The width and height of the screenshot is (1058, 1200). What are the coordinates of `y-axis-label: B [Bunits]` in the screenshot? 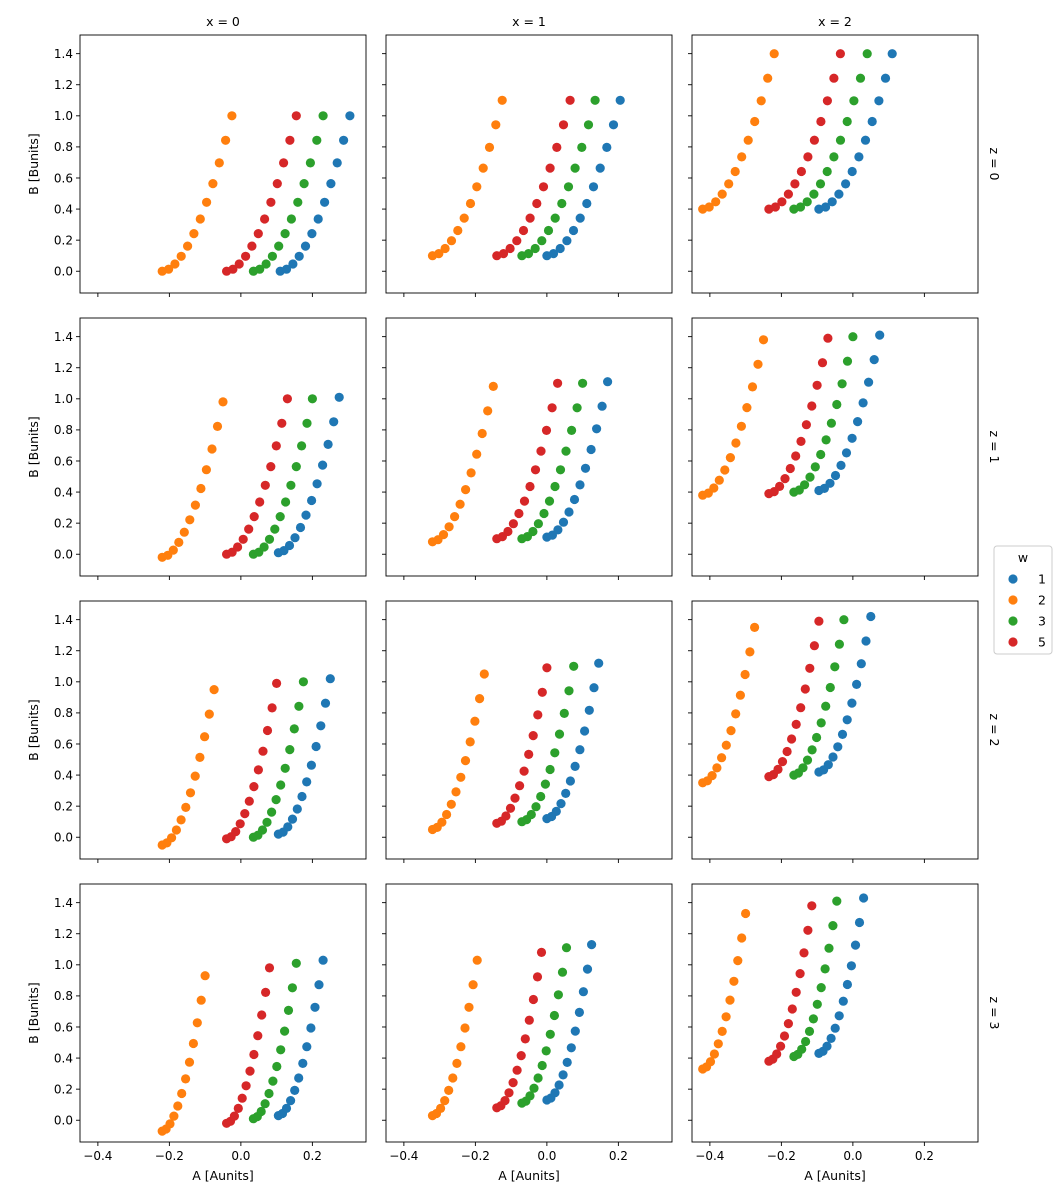 It's located at (33, 730).